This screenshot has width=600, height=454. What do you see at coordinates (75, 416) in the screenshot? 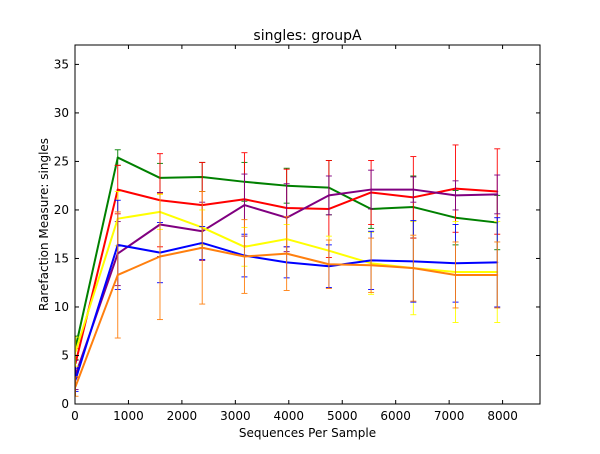
I see `x-tick-label: 0` at bounding box center [75, 416].